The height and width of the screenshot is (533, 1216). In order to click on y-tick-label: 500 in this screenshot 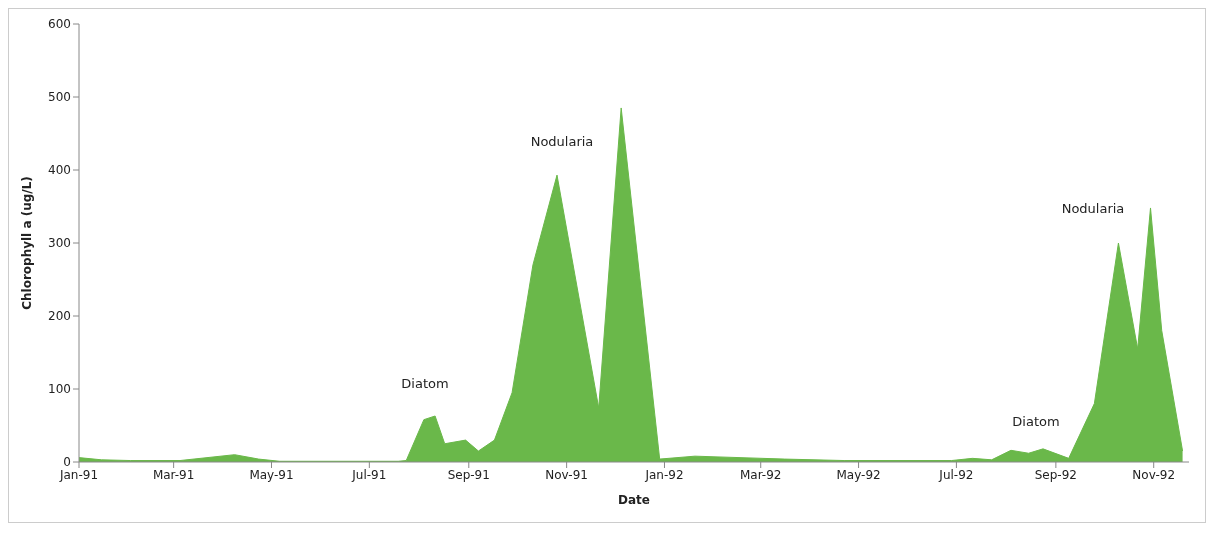, I will do `click(59, 97)`.